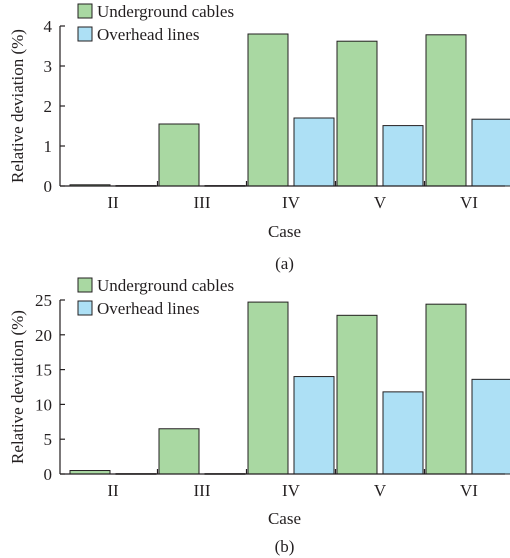  I want to click on y-tick-label: 25, so click(43, 300).